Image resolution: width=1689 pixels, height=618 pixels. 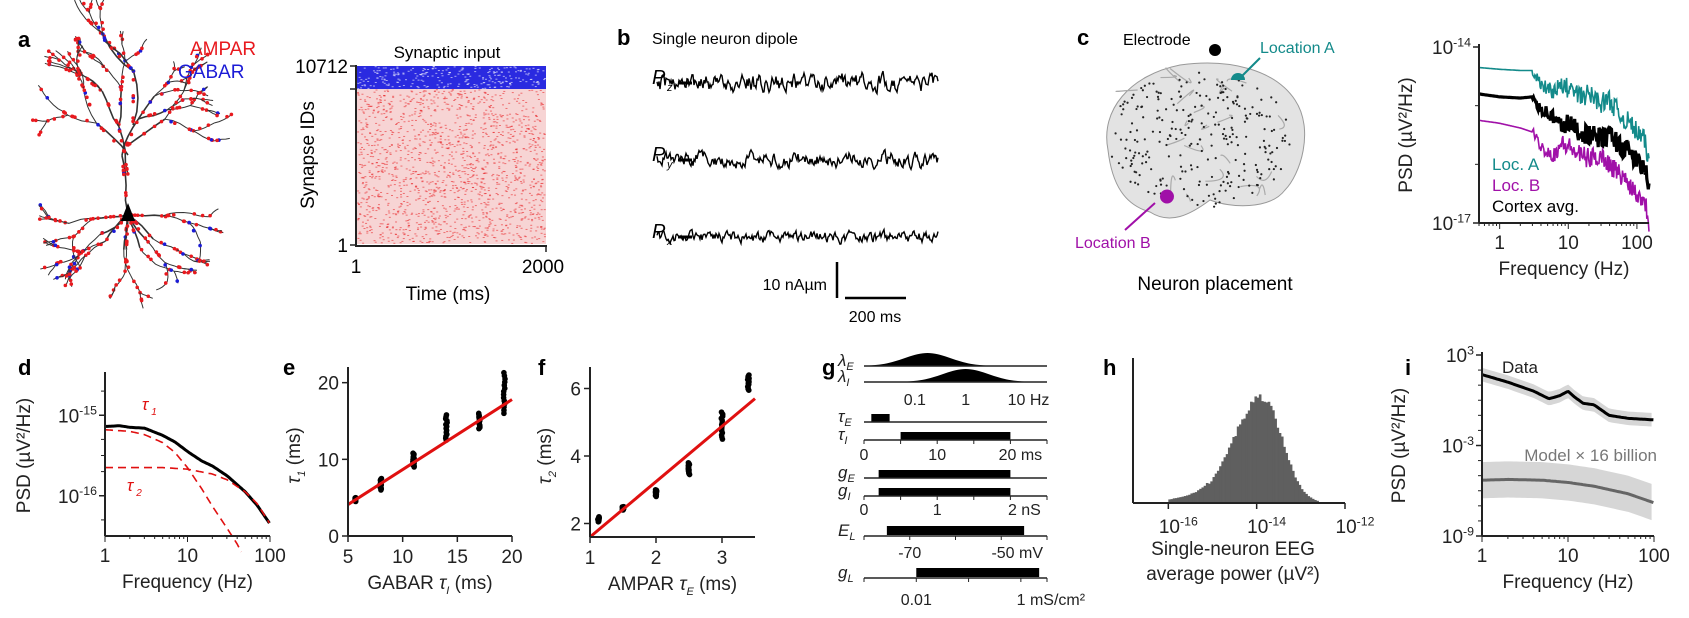 What do you see at coordinates (24, 455) in the screenshot?
I see `y-axis-label: PSD (µV²/Hz)` at bounding box center [24, 455].